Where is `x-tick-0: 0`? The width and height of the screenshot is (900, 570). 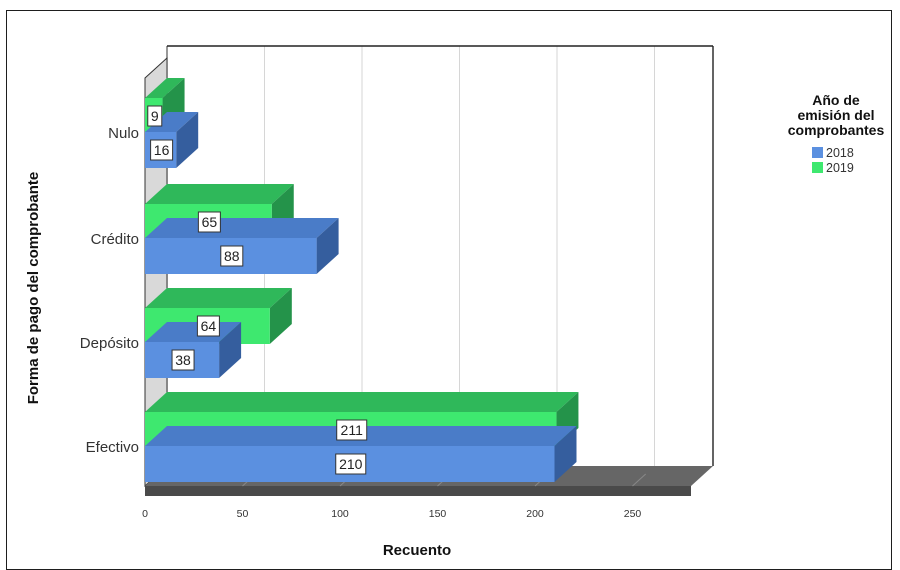 x-tick-0: 0 is located at coordinates (145, 514).